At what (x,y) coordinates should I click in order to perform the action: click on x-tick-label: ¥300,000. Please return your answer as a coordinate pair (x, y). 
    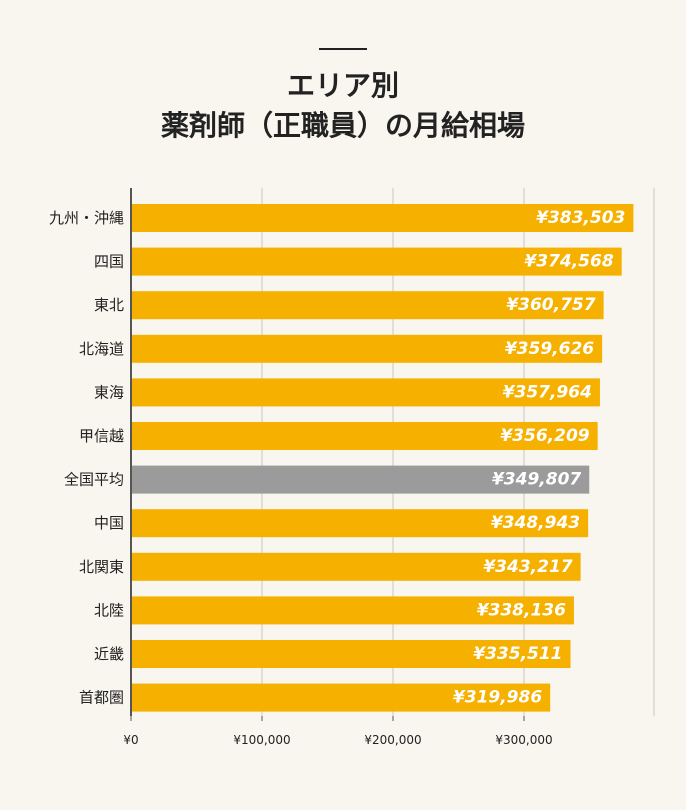
    Looking at the image, I should click on (523, 740).